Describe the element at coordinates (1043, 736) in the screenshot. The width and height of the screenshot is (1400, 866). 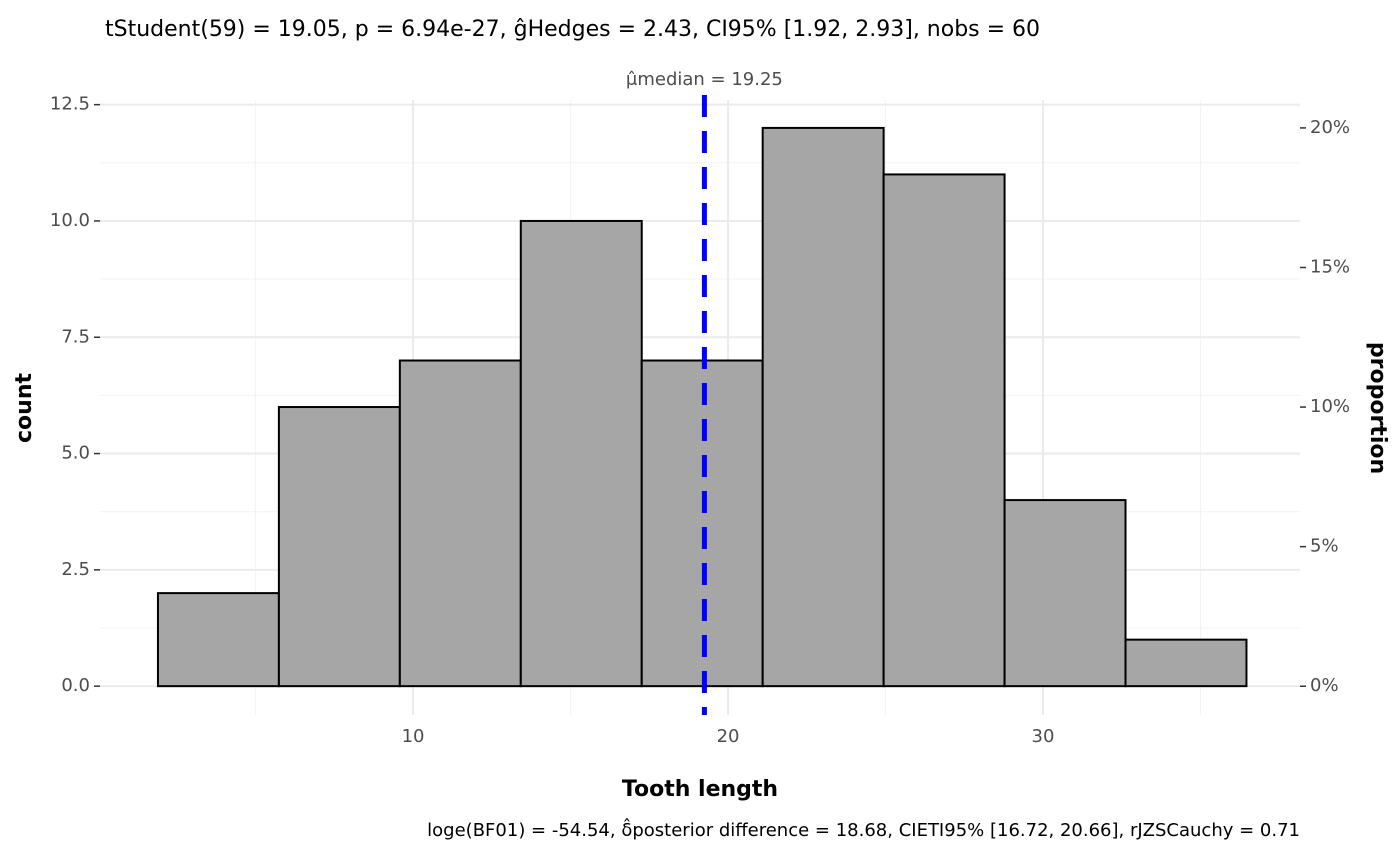
I see `x-tick-label: 30` at that location.